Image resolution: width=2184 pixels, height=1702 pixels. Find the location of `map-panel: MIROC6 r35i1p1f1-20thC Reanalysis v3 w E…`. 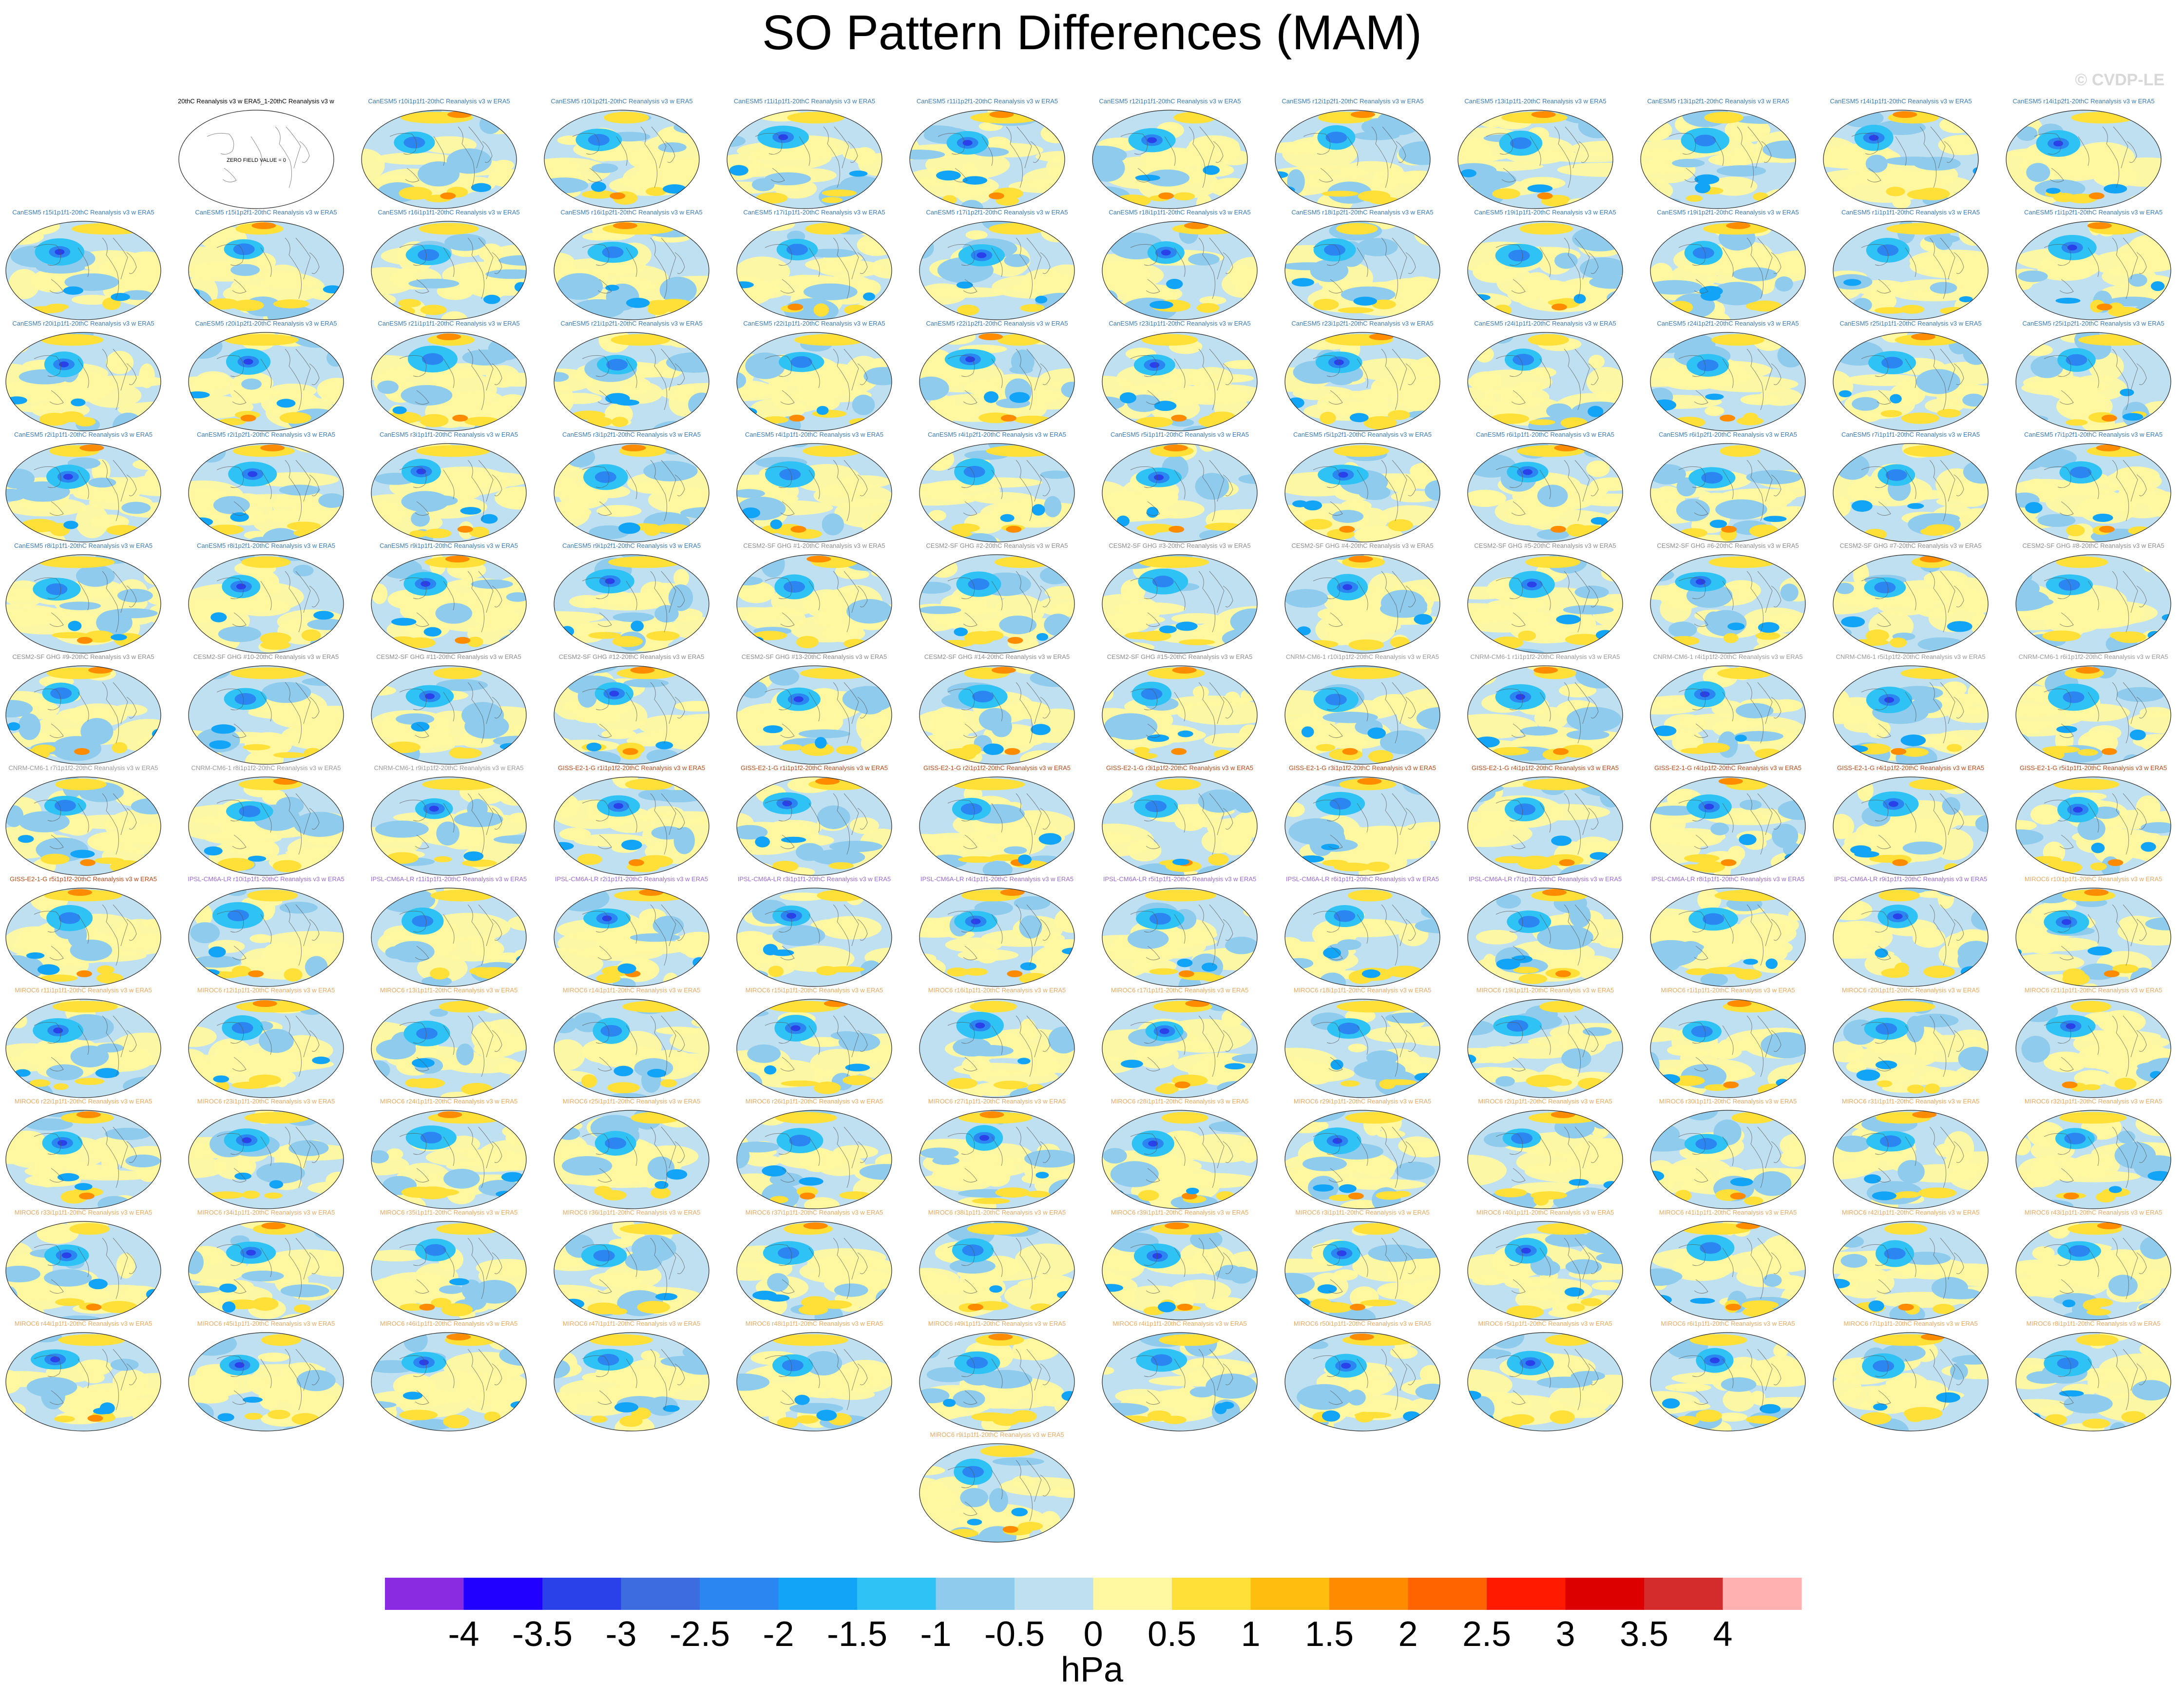

map-panel: MIROC6 r35i1p1f1-20thC Reanalysis v3 w E… is located at coordinates (448, 1265).